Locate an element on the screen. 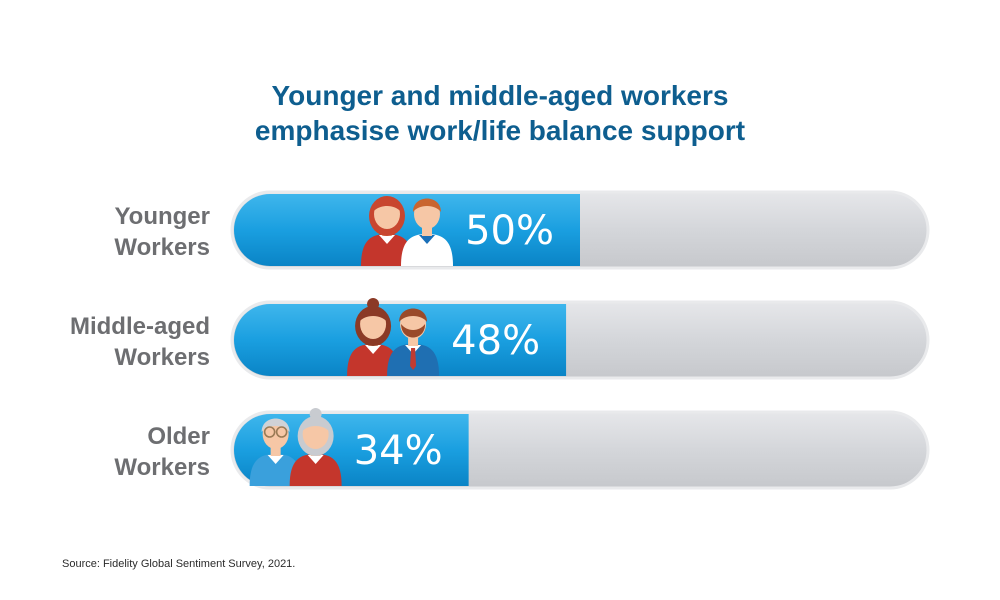 Image resolution: width=1000 pixels, height=600 pixels. young-couple-icon is located at coordinates (407, 231).